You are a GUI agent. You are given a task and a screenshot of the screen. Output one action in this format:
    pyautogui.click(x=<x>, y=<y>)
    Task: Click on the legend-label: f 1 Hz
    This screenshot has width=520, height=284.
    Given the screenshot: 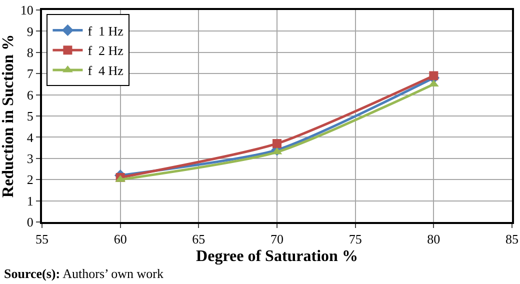 What is the action you would take?
    pyautogui.click(x=106, y=30)
    